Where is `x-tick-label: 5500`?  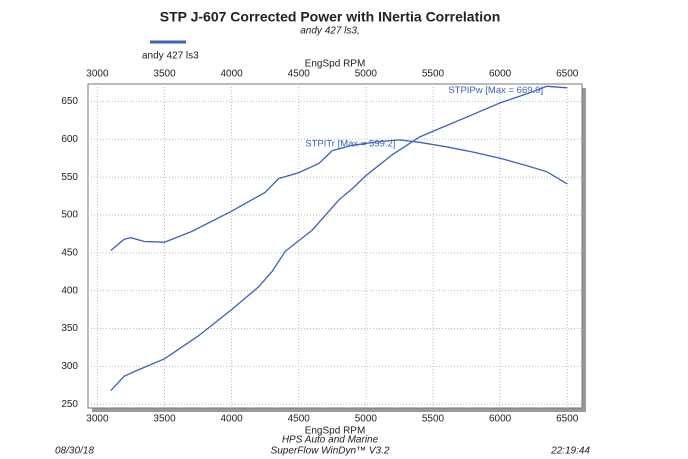 x-tick-label: 5500 is located at coordinates (433, 419).